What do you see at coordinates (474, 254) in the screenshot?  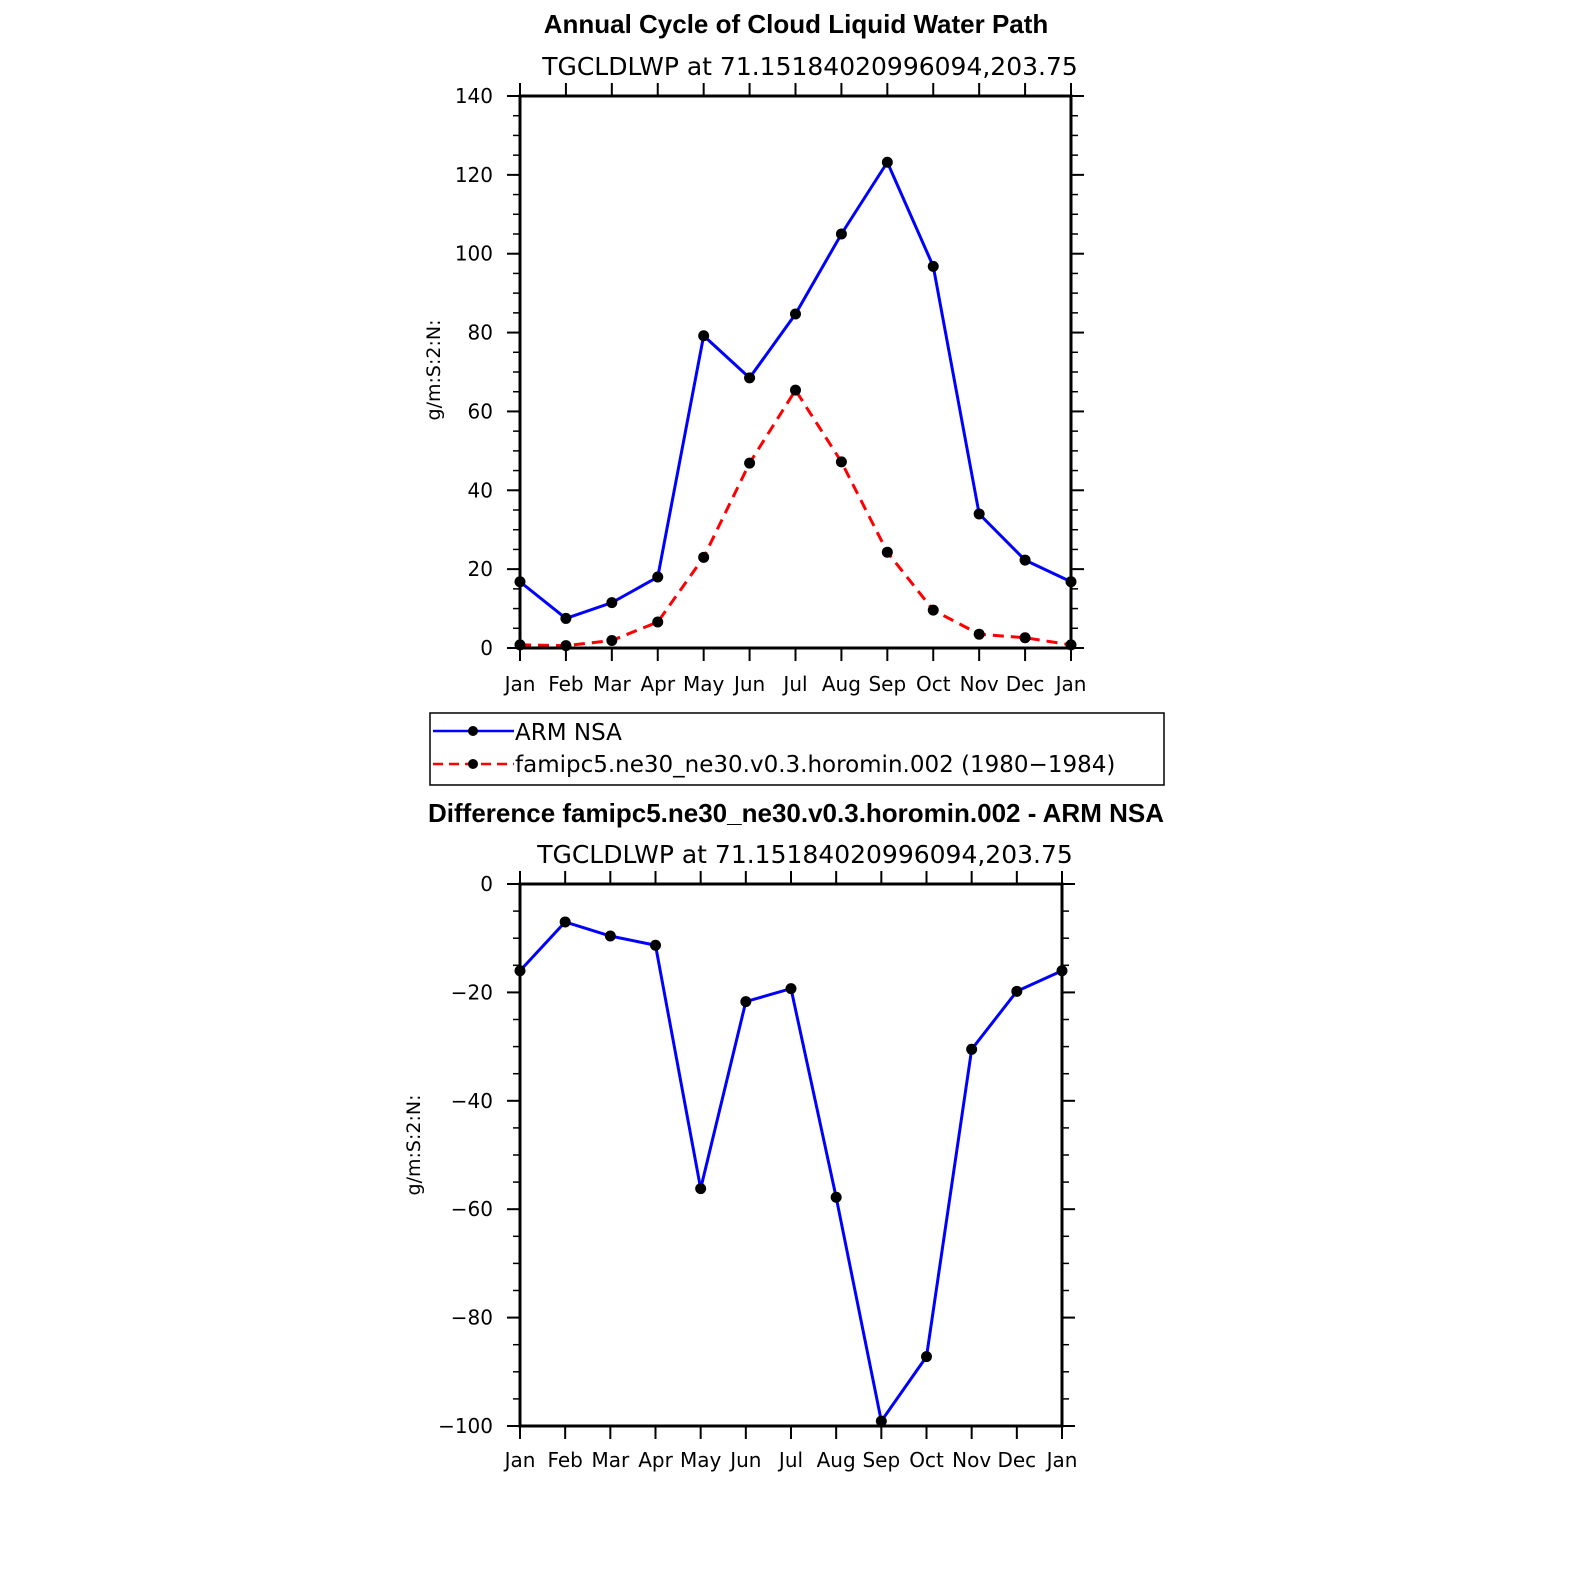 I see `y-tick-label: 100` at bounding box center [474, 254].